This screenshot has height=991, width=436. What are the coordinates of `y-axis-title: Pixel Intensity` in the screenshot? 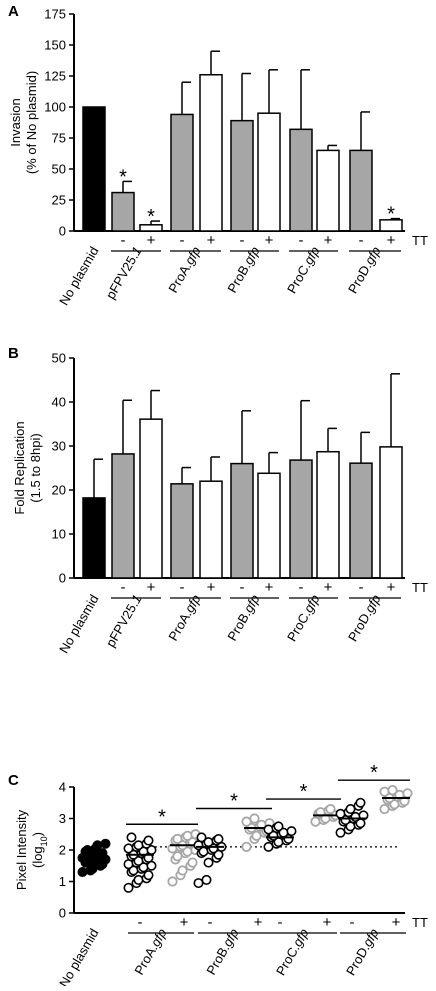 It's located at (21, 849).